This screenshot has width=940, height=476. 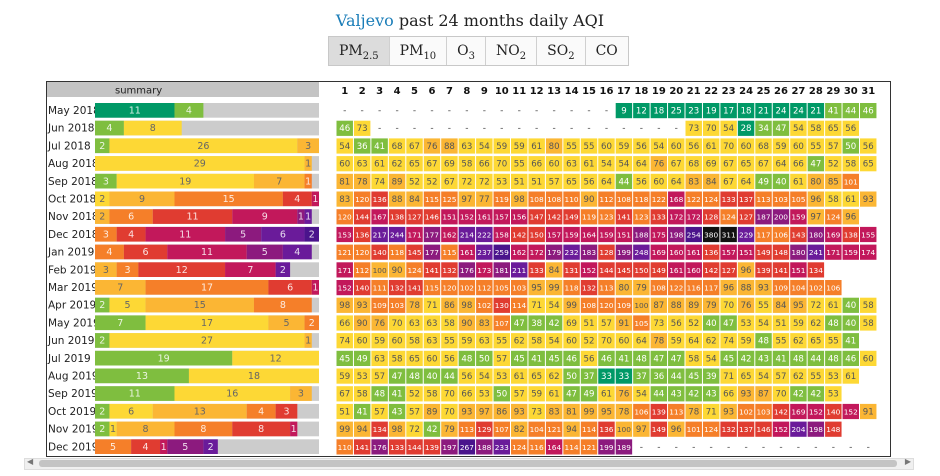 I want to click on tab-co: CO, so click(x=607, y=51).